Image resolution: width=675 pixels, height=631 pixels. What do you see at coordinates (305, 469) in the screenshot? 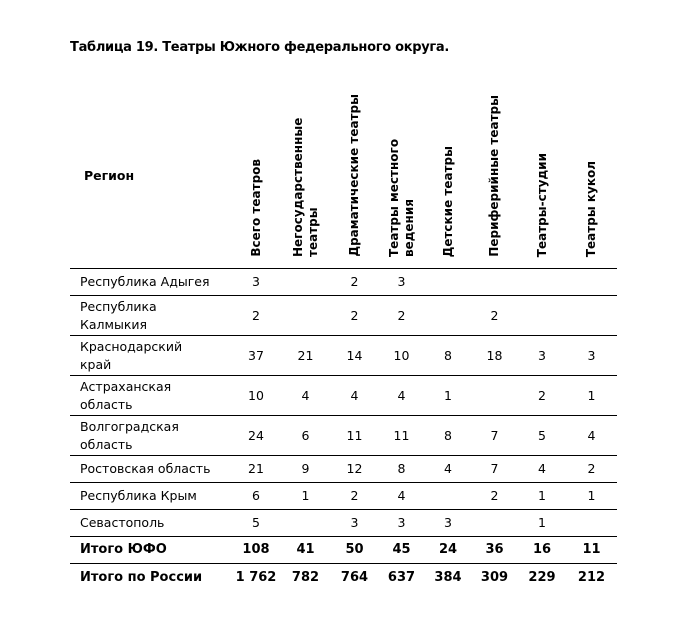
I see `value-cell: 9` at bounding box center [305, 469].